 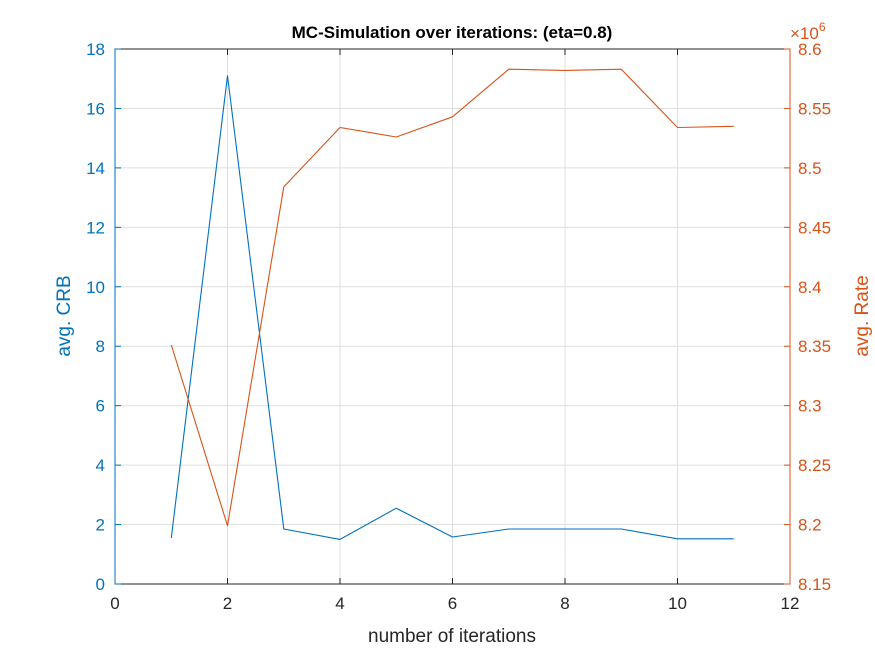 I want to click on right-y-tick-label: 8.2, so click(x=810, y=525).